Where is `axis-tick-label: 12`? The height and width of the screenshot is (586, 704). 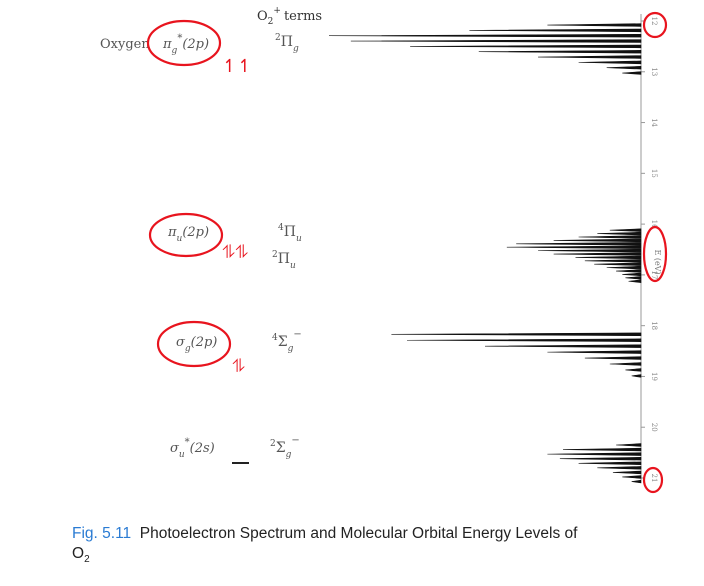
axis-tick-label: 12 is located at coordinates (654, 21).